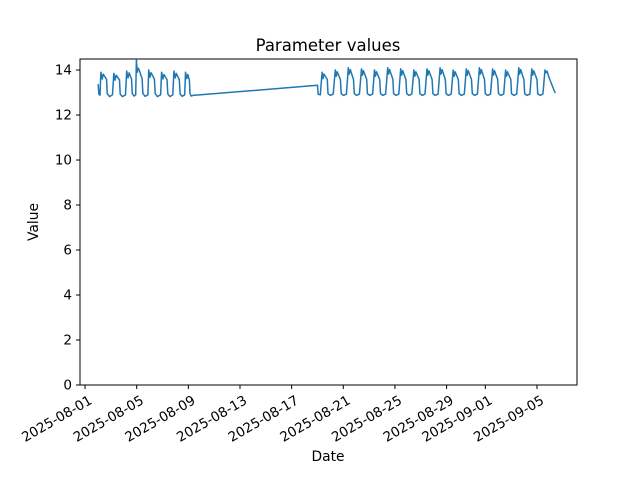  Describe the element at coordinates (67, 386) in the screenshot. I see `y-tick-label: 0` at that location.